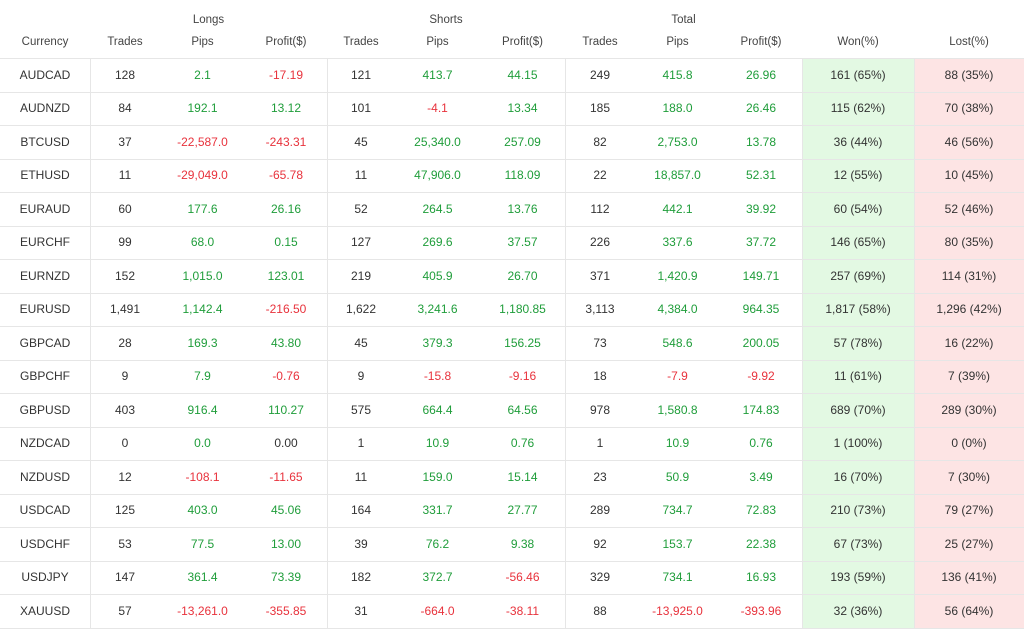 The image size is (1024, 631). What do you see at coordinates (858, 175) in the screenshot?
I see `won-cell: 12 (55%)` at bounding box center [858, 175].